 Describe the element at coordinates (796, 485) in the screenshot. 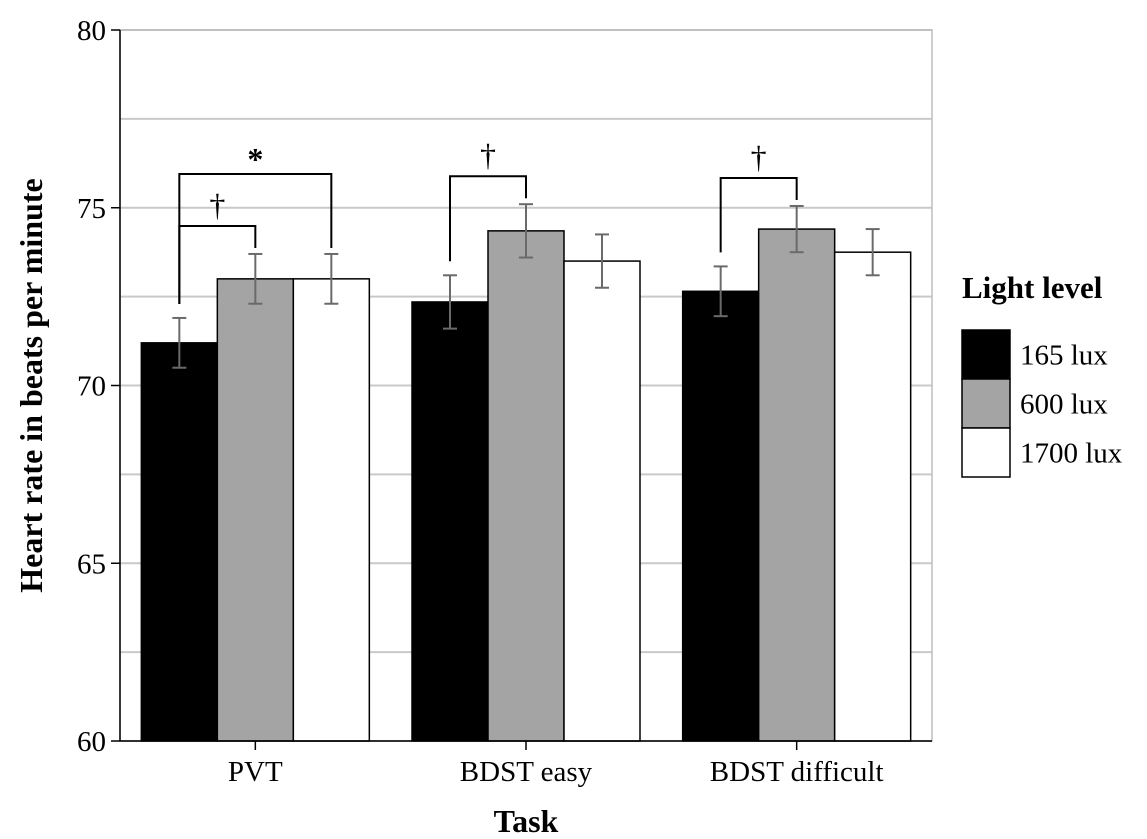

I see `bar-bdst-difficult-600-lux` at that location.